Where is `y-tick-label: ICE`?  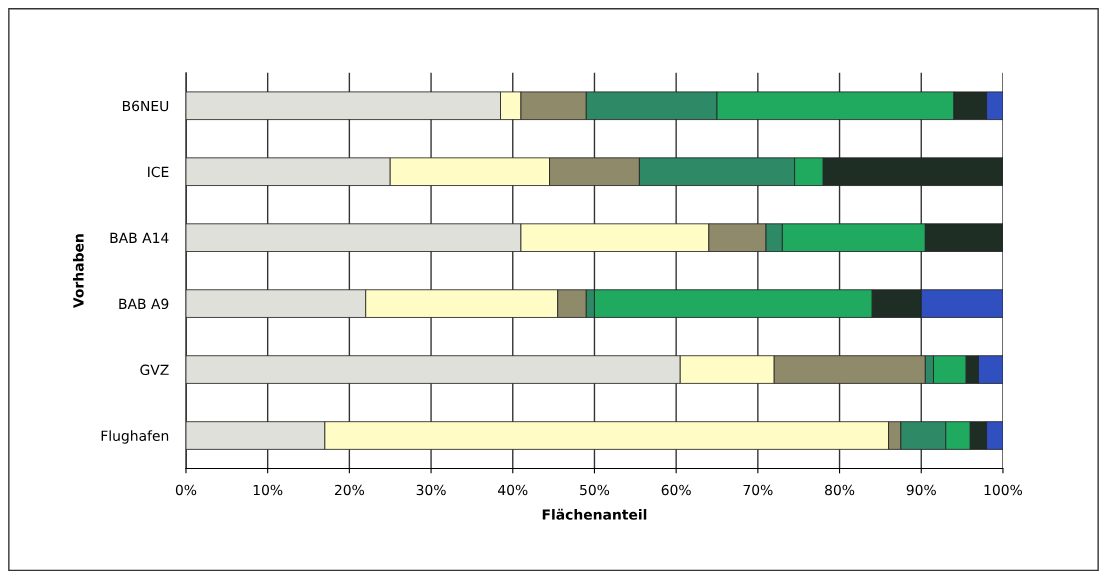 y-tick-label: ICE is located at coordinates (158, 172).